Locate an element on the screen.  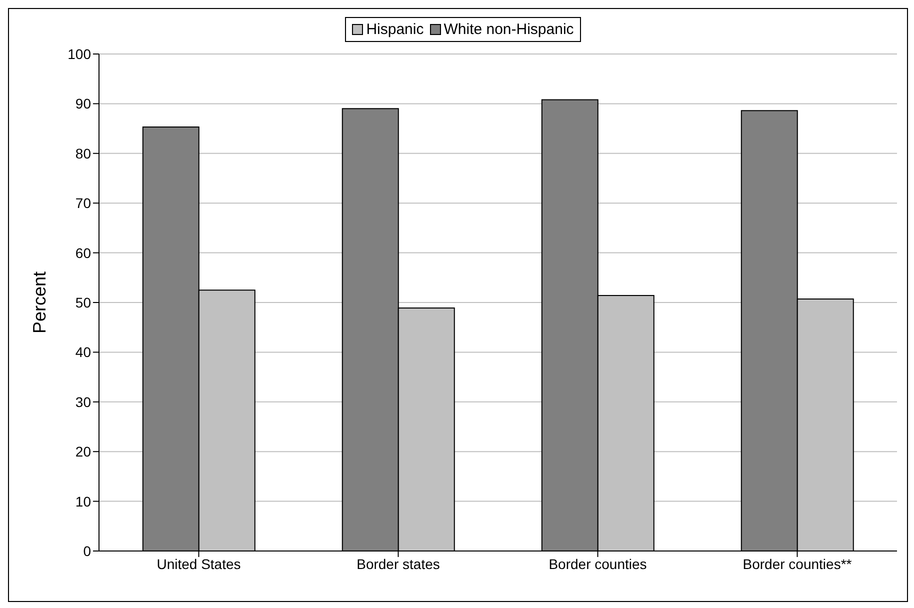
y-tick-label: 30 is located at coordinates (83, 402).